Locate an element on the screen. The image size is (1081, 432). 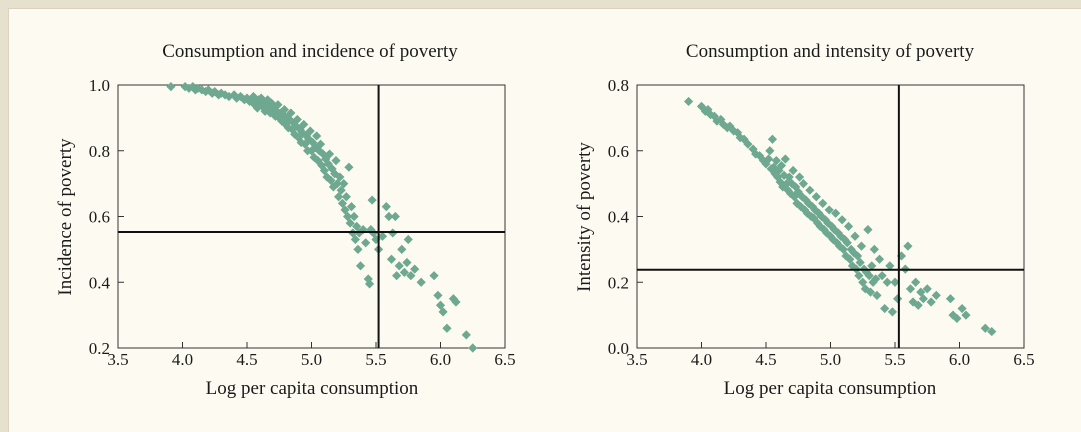
x-tick-label: 6.0 is located at coordinates (440, 359).